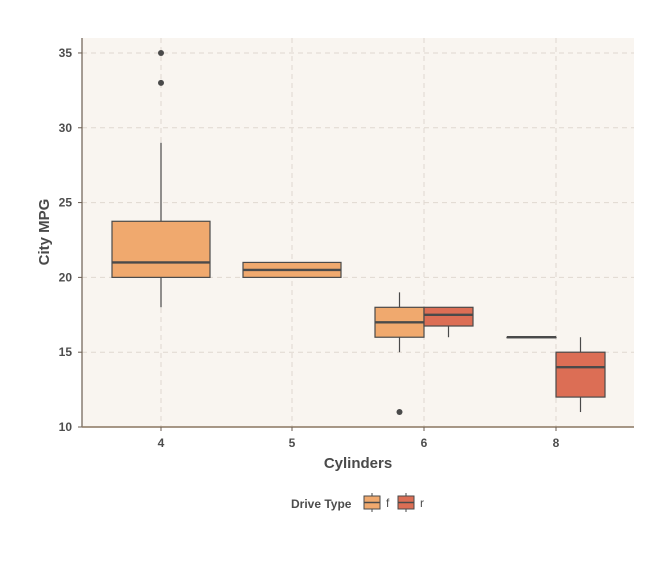 The width and height of the screenshot is (672, 576). I want to click on legend-label-f: f, so click(388, 503).